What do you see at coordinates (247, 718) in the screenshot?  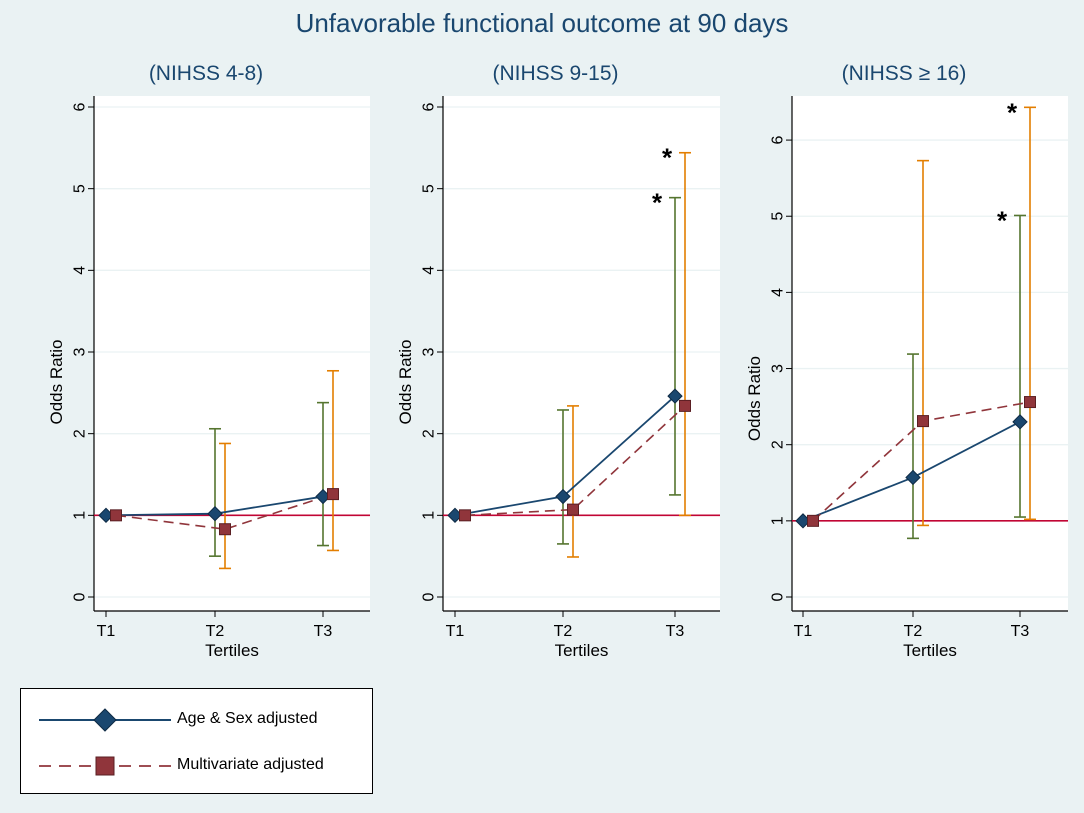 I see `legend-label-age-sex: Age & Sex adjusted` at bounding box center [247, 718].